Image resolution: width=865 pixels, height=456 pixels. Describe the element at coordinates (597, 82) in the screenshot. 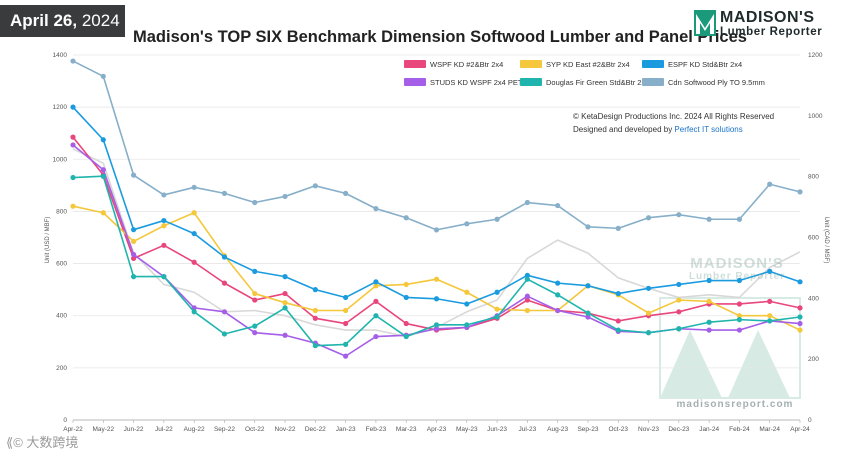

I see `legend-label: Douglas Fir Green Std&Btr 2x4` at that location.